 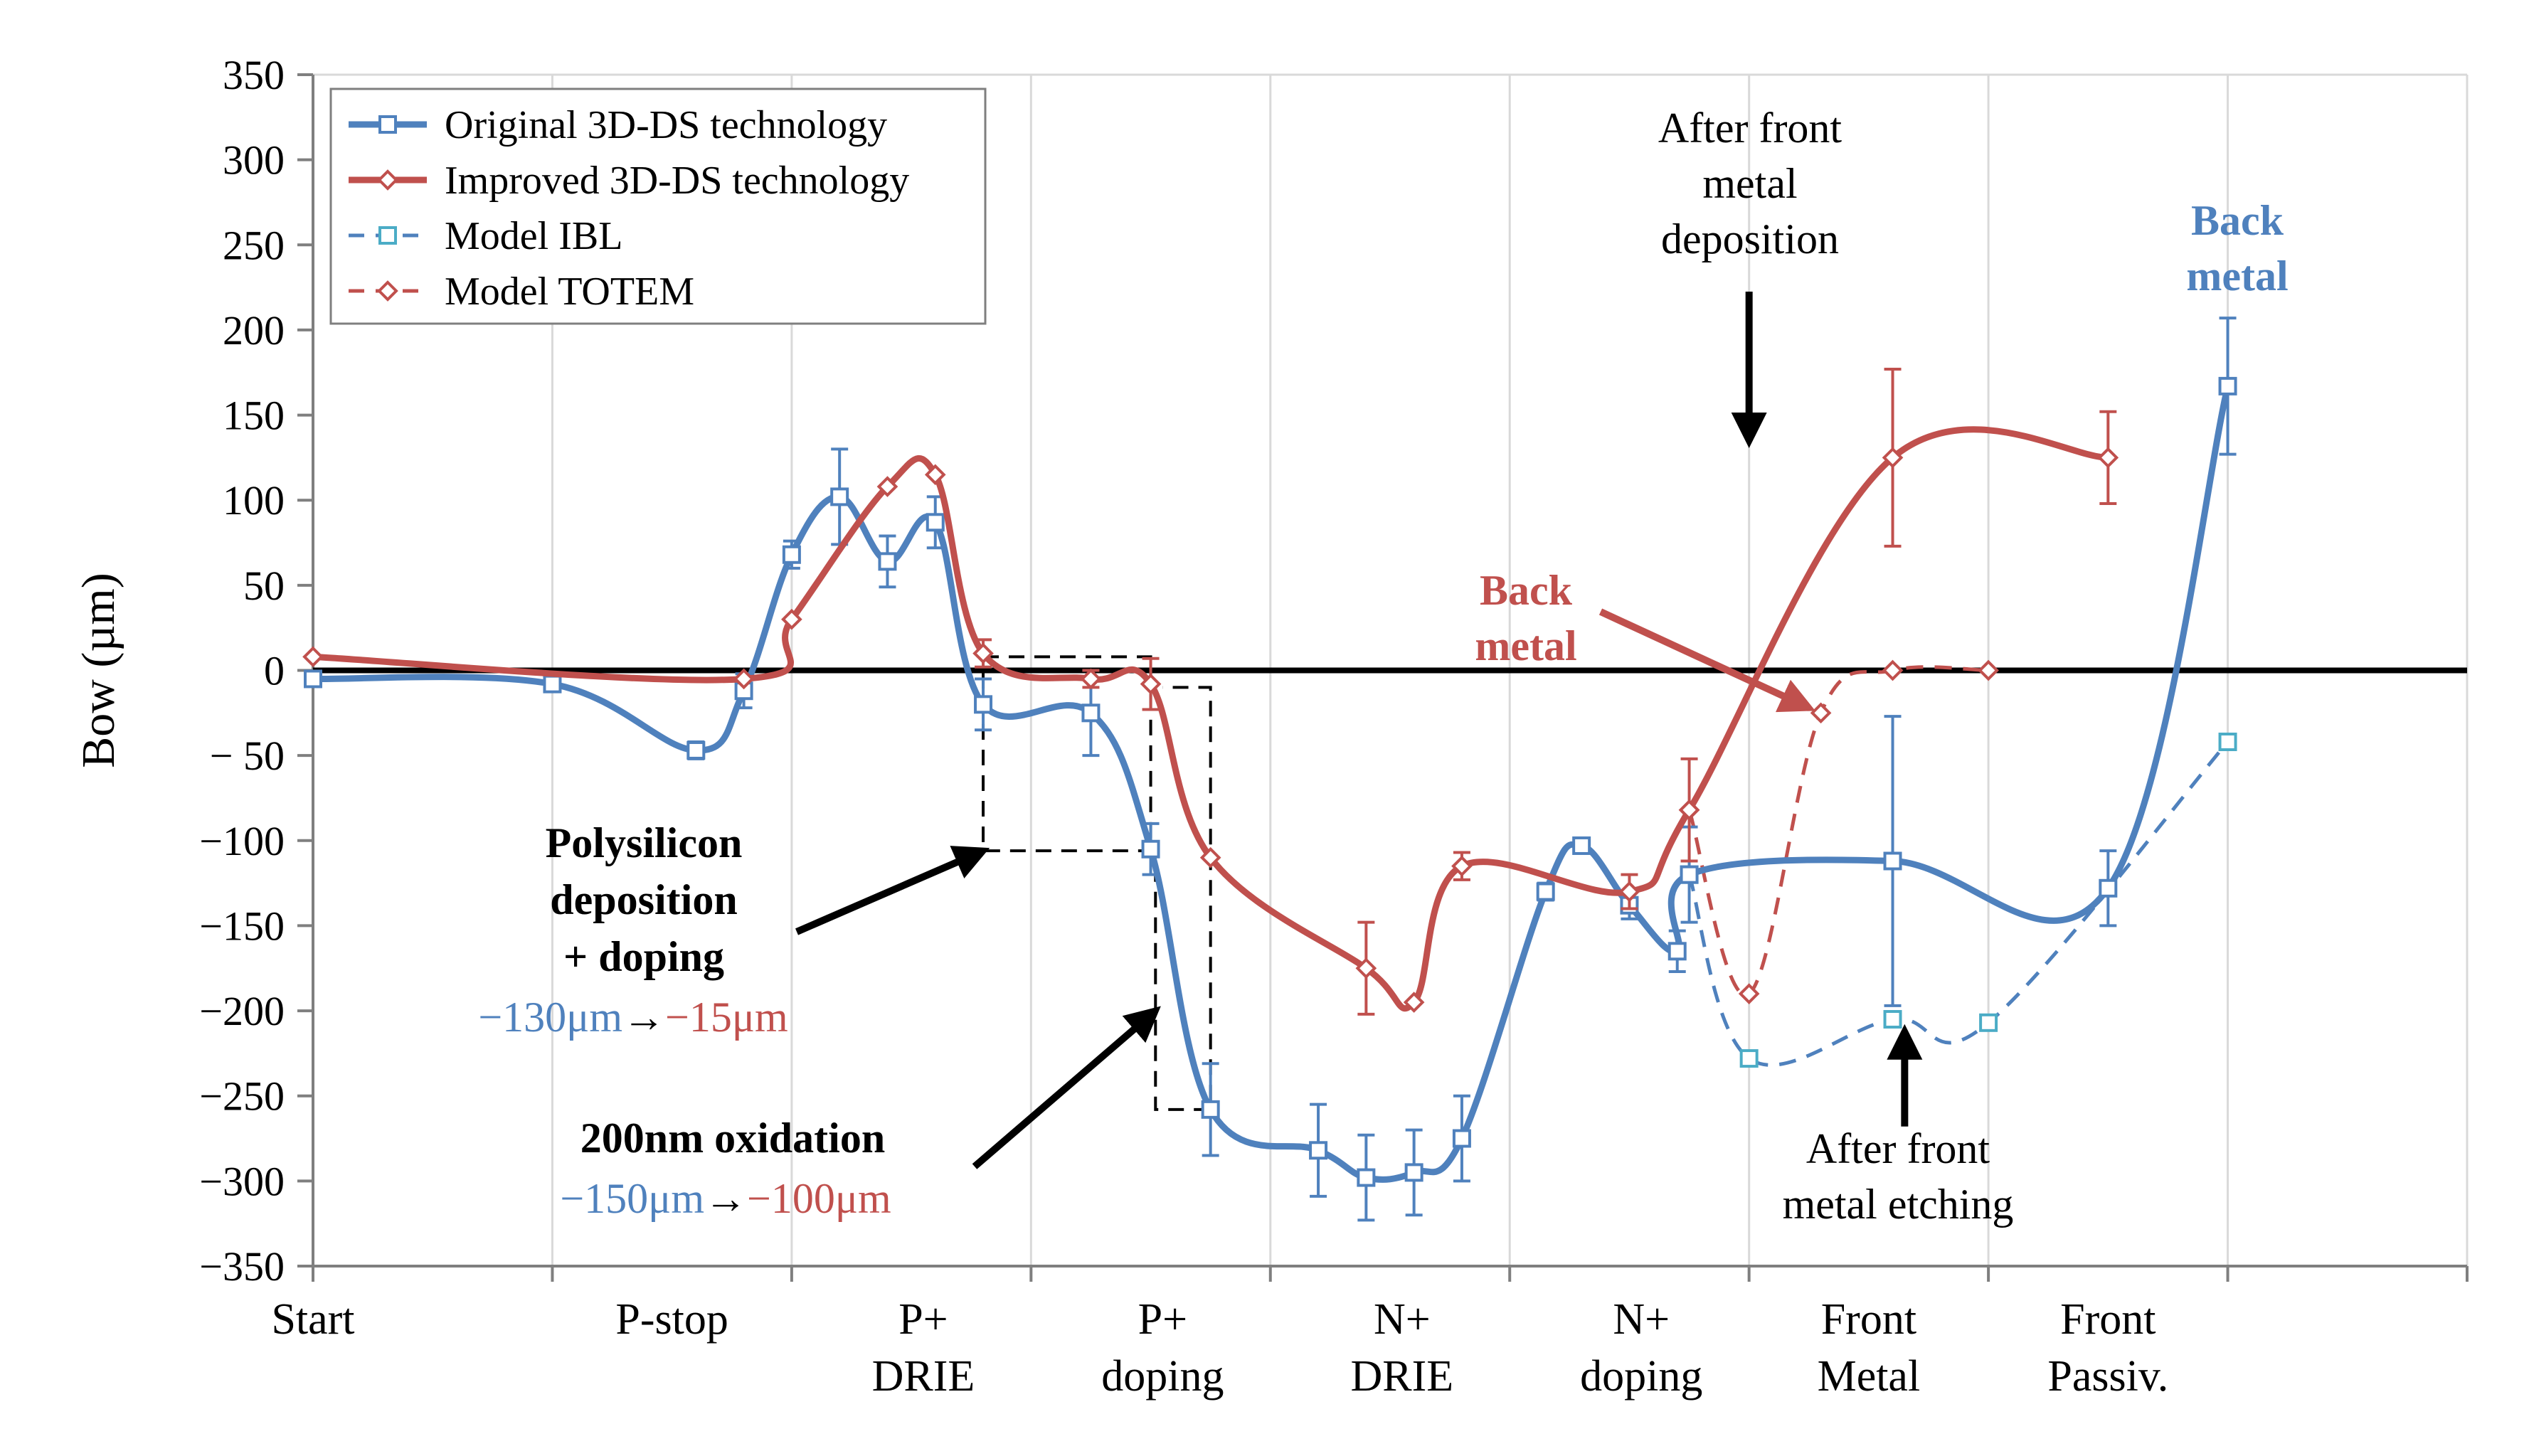 What do you see at coordinates (677, 181) in the screenshot?
I see `legend-label: Improved 3D-DS technology` at bounding box center [677, 181].